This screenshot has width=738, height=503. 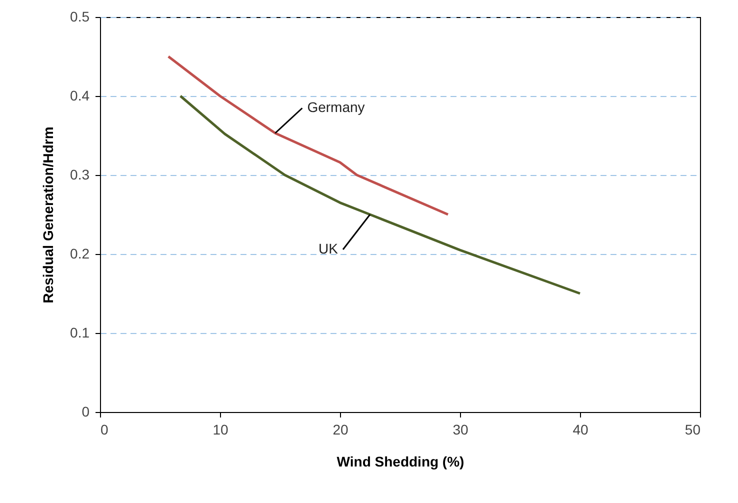 I want to click on y-tick-label: 0.2, so click(x=80, y=254).